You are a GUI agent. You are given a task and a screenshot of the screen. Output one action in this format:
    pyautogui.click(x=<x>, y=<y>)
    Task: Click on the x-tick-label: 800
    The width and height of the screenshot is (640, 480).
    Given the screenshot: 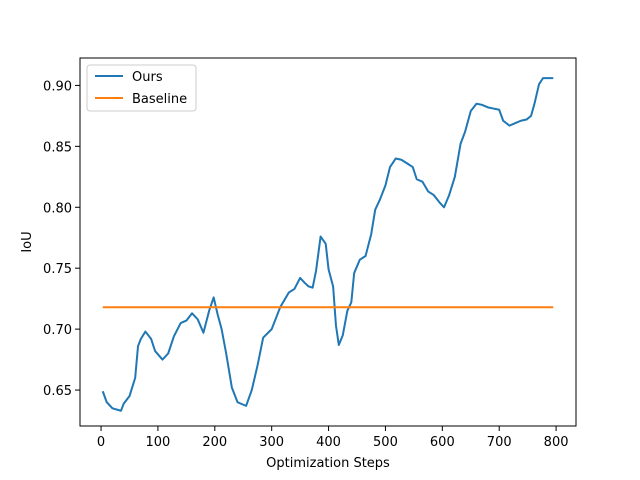 What is the action you would take?
    pyautogui.click(x=556, y=442)
    